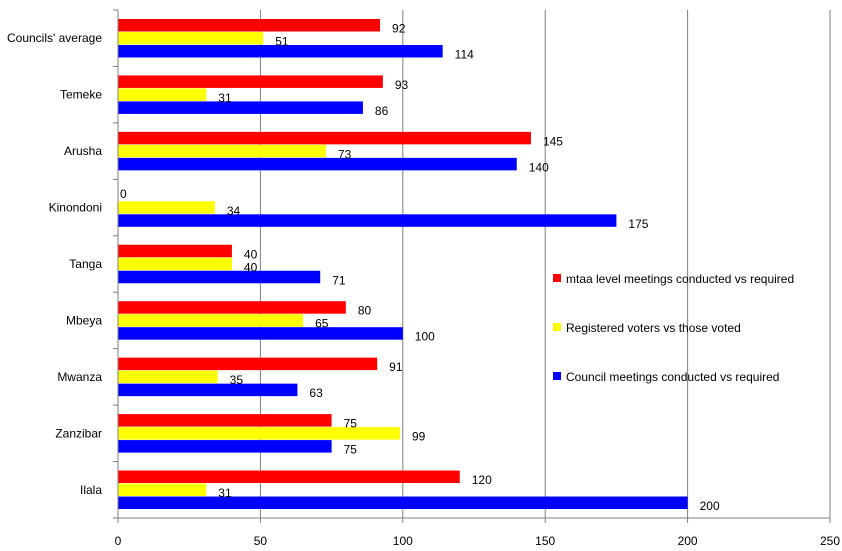 The height and width of the screenshot is (551, 842). Describe the element at coordinates (91, 490) in the screenshot. I see `category-label: Ilala` at that location.